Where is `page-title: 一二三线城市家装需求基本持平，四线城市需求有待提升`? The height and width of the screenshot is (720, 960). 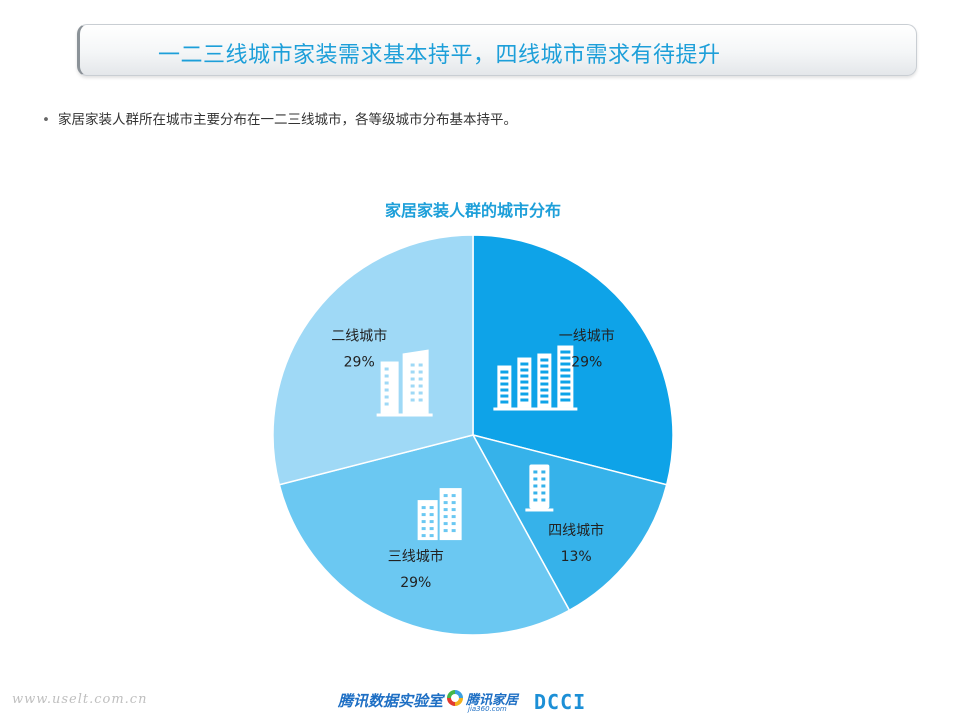
page-title: 一二三线城市家装需求基本持平，四线城市需求有待提升 is located at coordinates (439, 55).